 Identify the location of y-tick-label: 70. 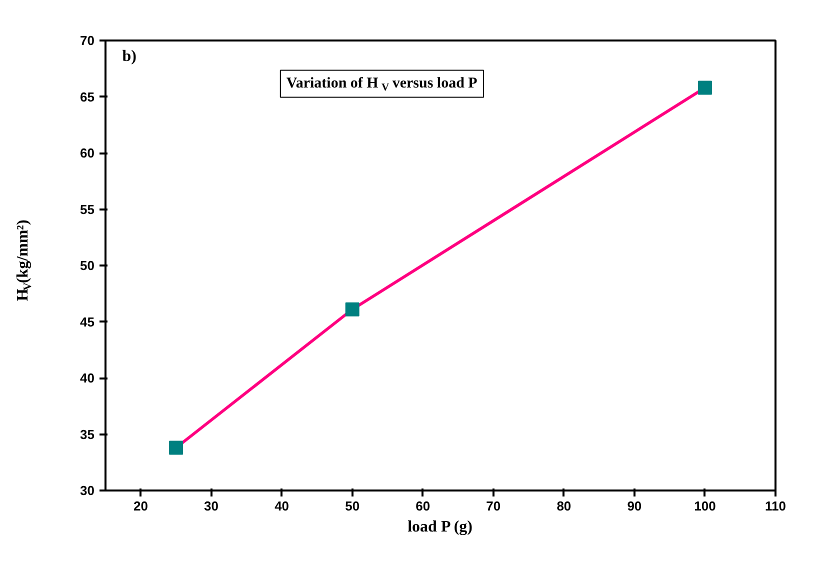
(87, 40).